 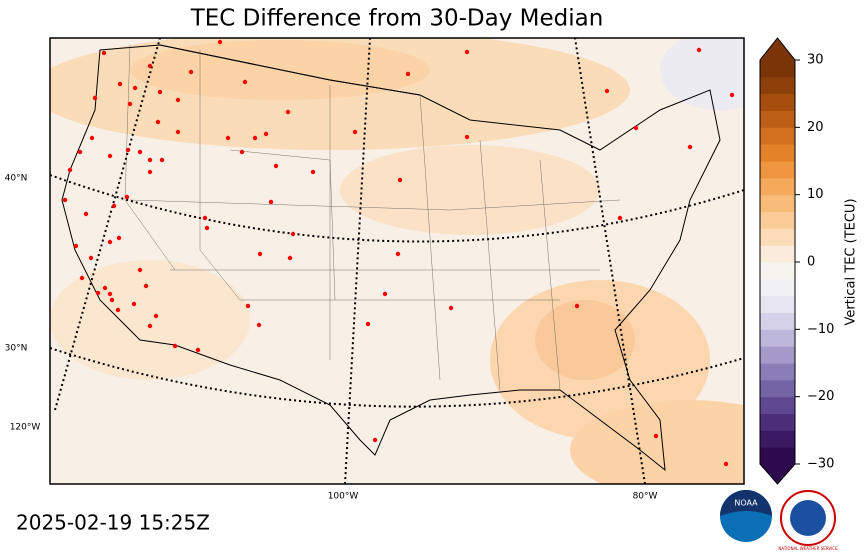 I want to click on lon-label: 120°W, so click(x=25, y=428).